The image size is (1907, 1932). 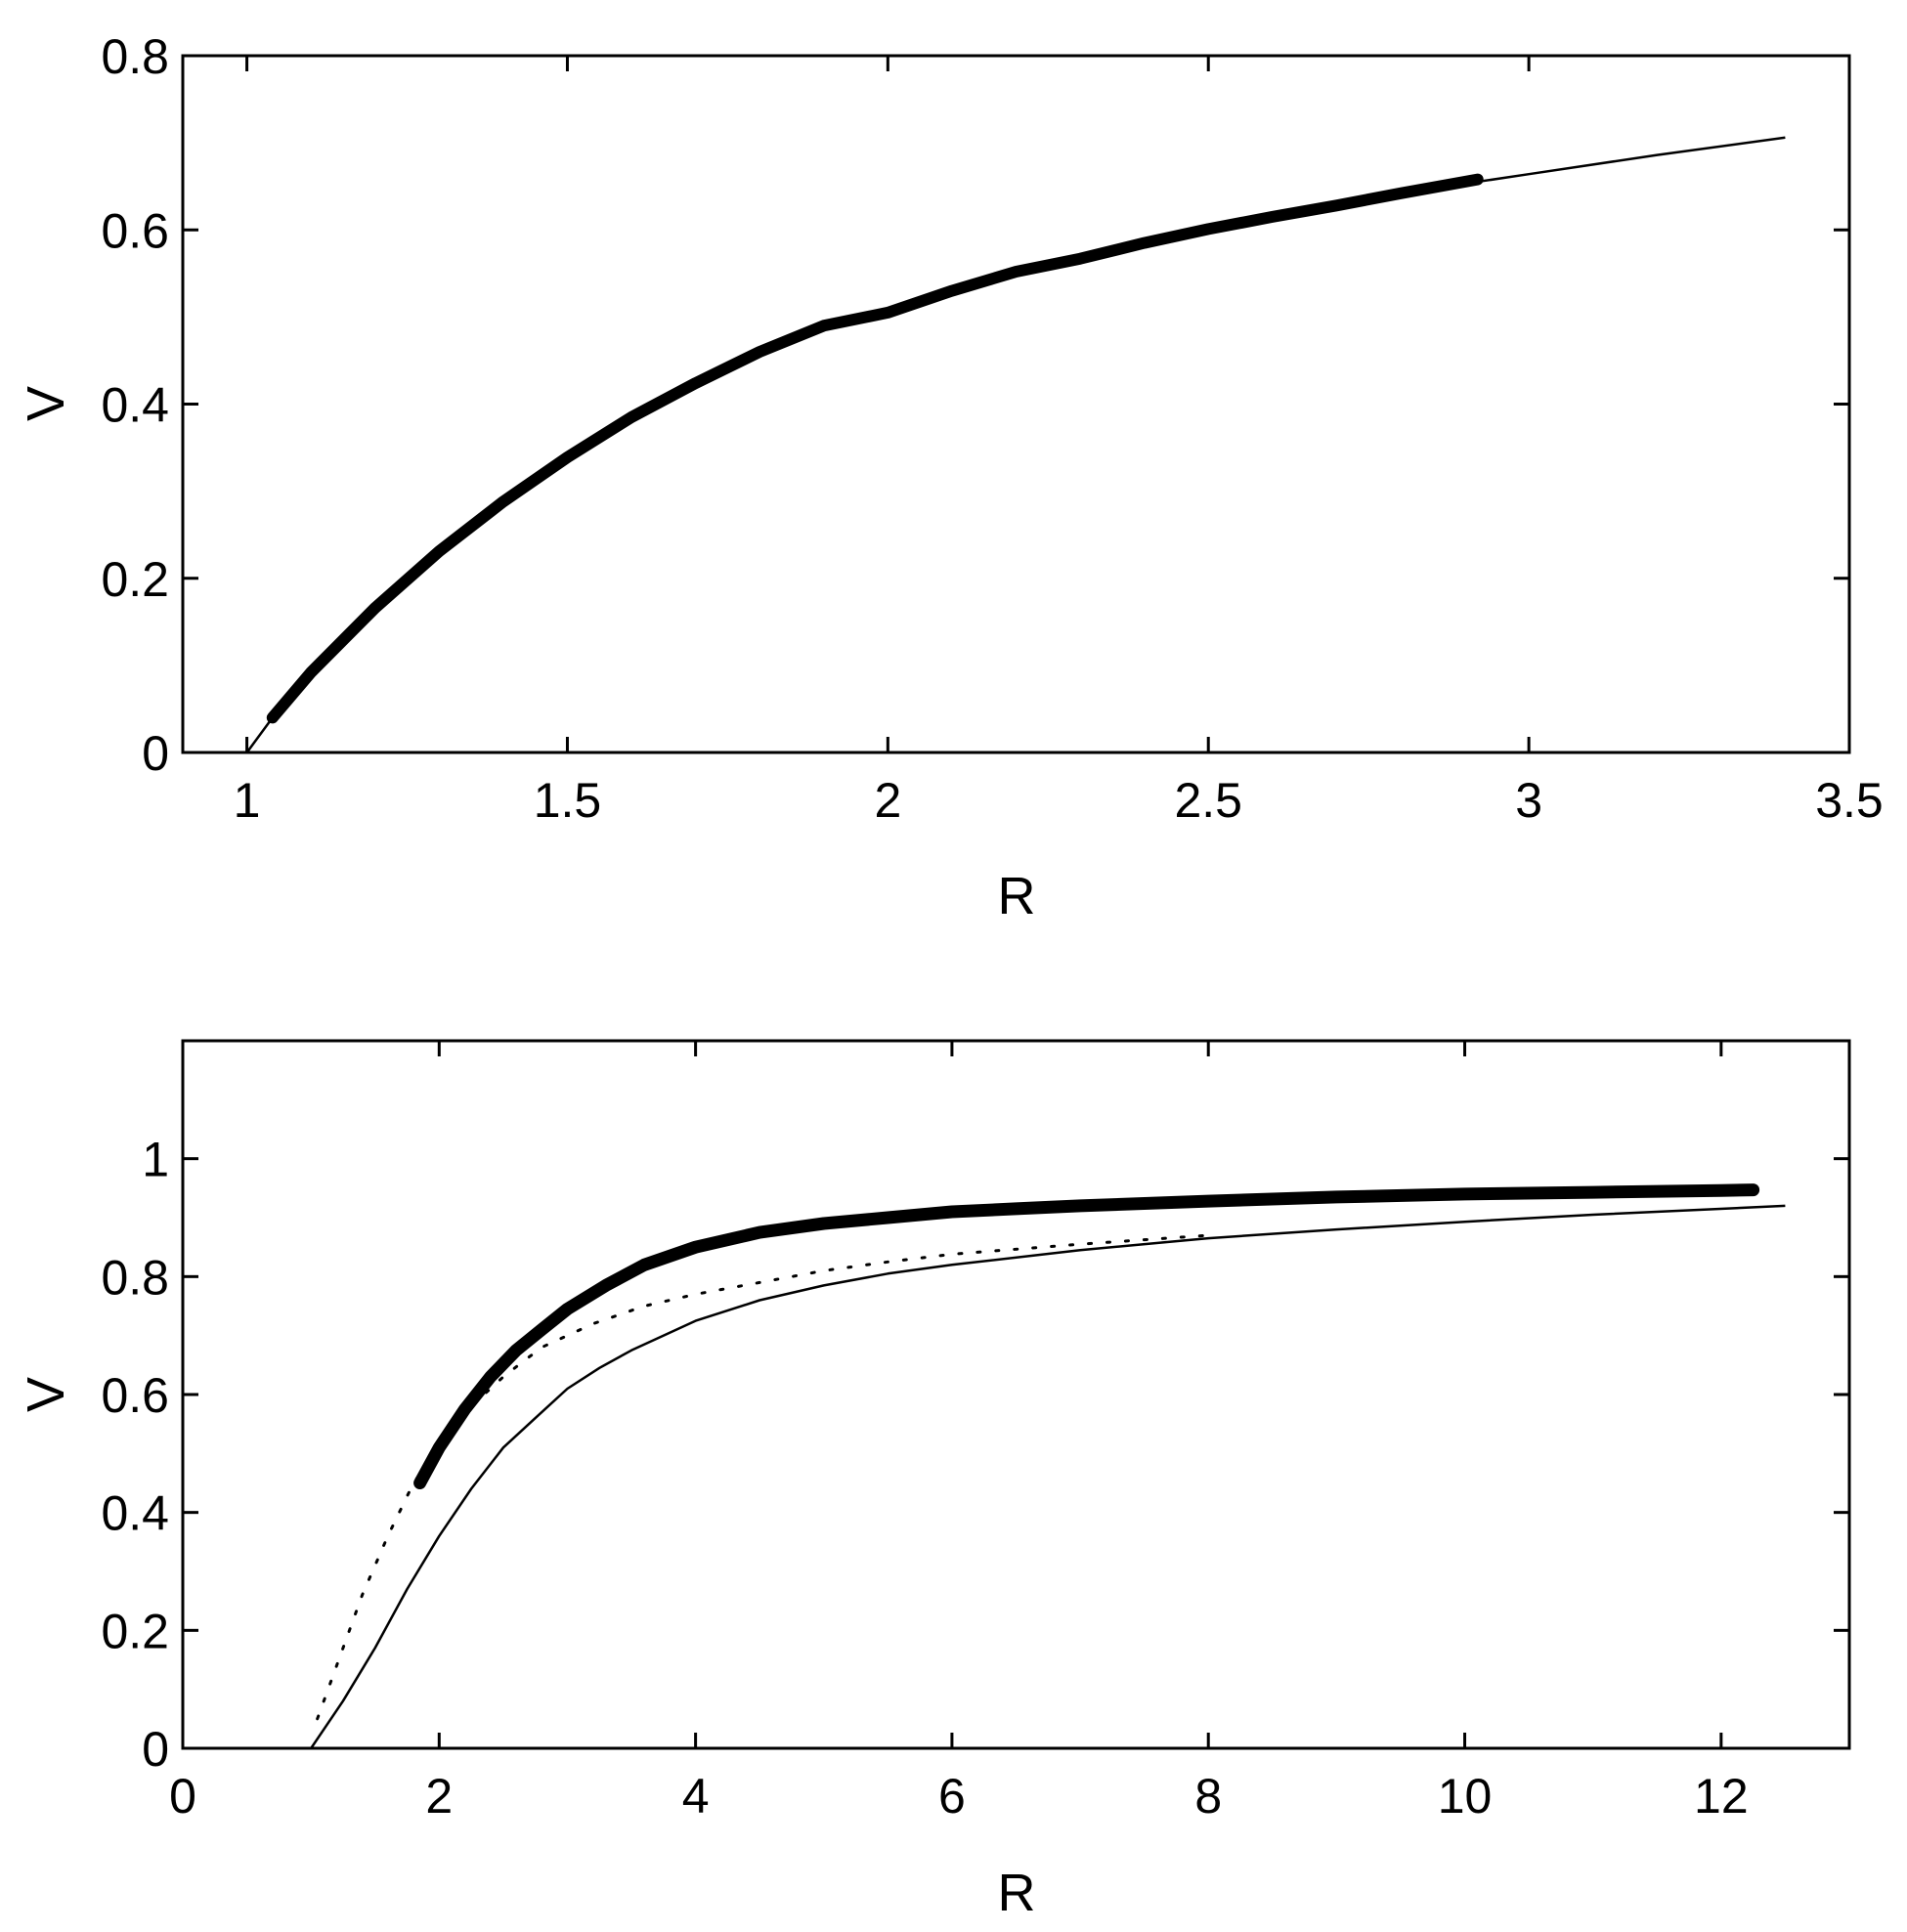 What do you see at coordinates (135, 1514) in the screenshot?
I see `bottom-plot-y-tick-label: 0.4` at bounding box center [135, 1514].